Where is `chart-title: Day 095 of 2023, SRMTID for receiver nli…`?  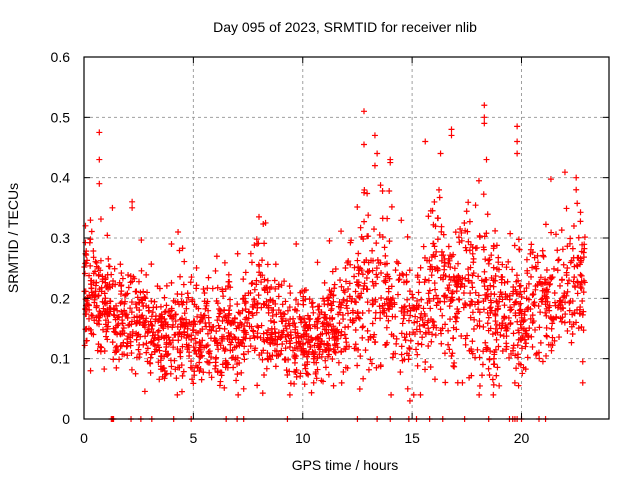 chart-title: Day 095 of 2023, SRMTID for receiver nli… is located at coordinates (345, 27).